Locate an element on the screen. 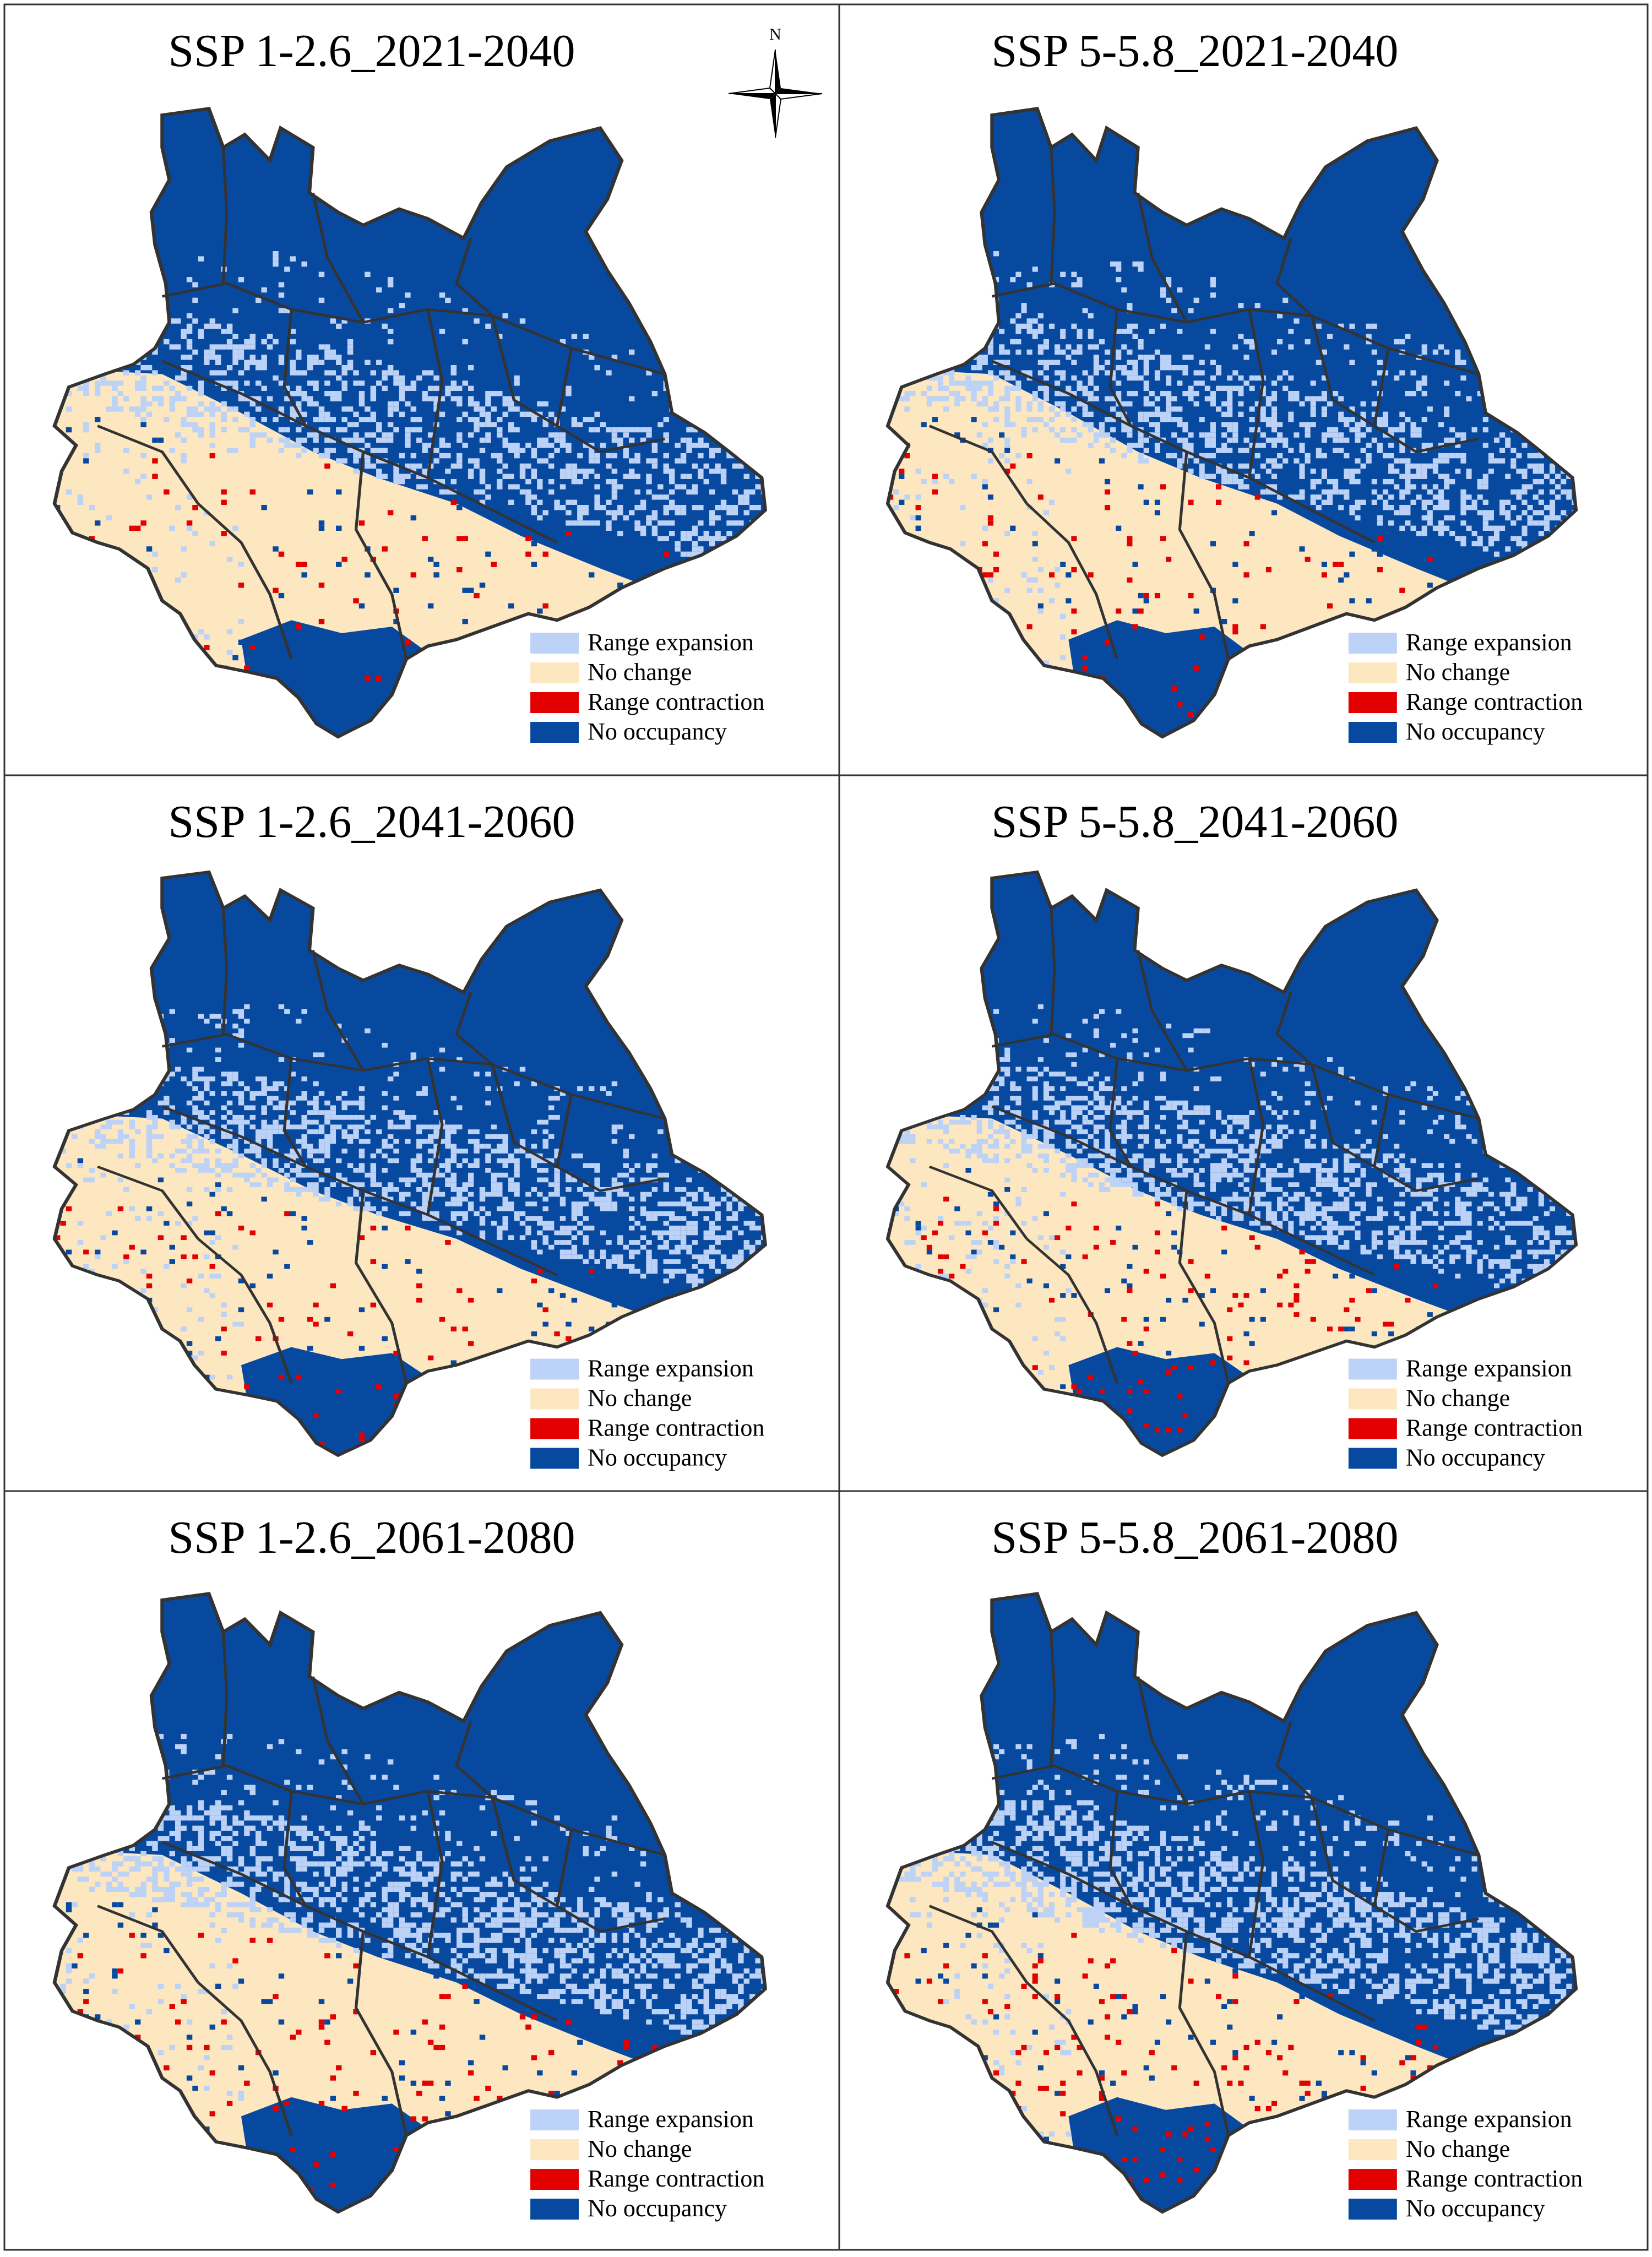  panel-title: SSP 1-2.6_2041-2060 is located at coordinates (372, 821).